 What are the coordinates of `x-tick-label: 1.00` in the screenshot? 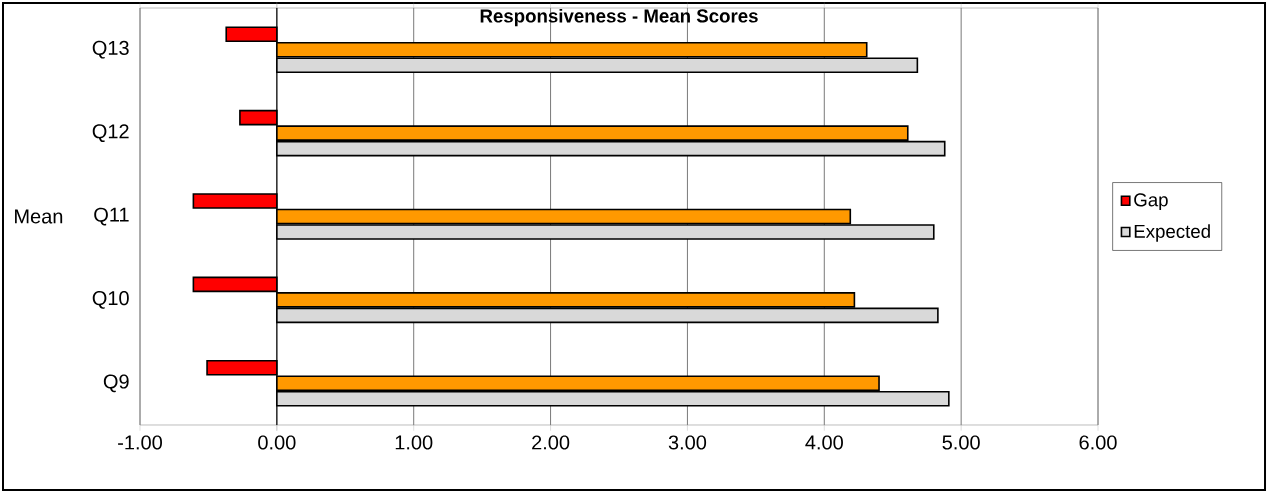 It's located at (414, 442).